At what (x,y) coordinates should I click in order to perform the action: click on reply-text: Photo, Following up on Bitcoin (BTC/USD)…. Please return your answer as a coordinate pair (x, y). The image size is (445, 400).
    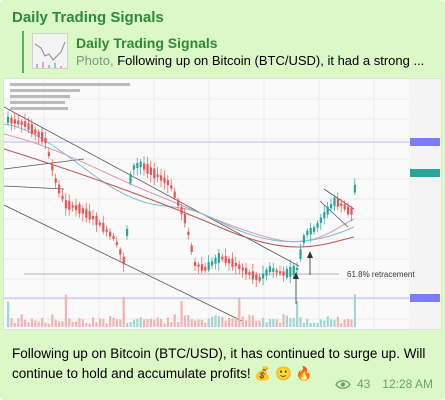
    Looking at the image, I should click on (253, 60).